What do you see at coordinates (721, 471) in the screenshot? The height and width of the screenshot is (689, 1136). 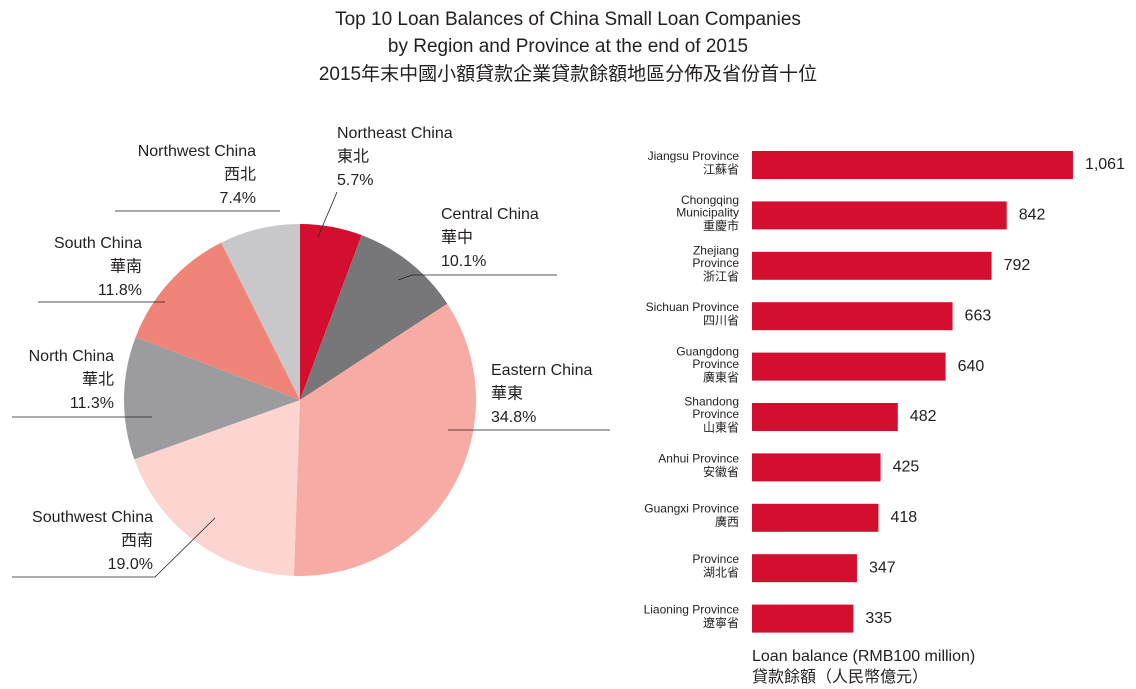 I see `bar-category-label-zh: 安徽省` at bounding box center [721, 471].